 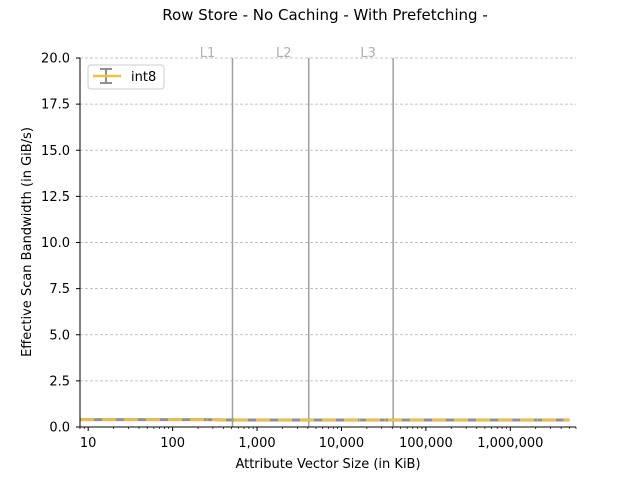 I want to click on x-tick-label: 1,000, so click(x=256, y=443).